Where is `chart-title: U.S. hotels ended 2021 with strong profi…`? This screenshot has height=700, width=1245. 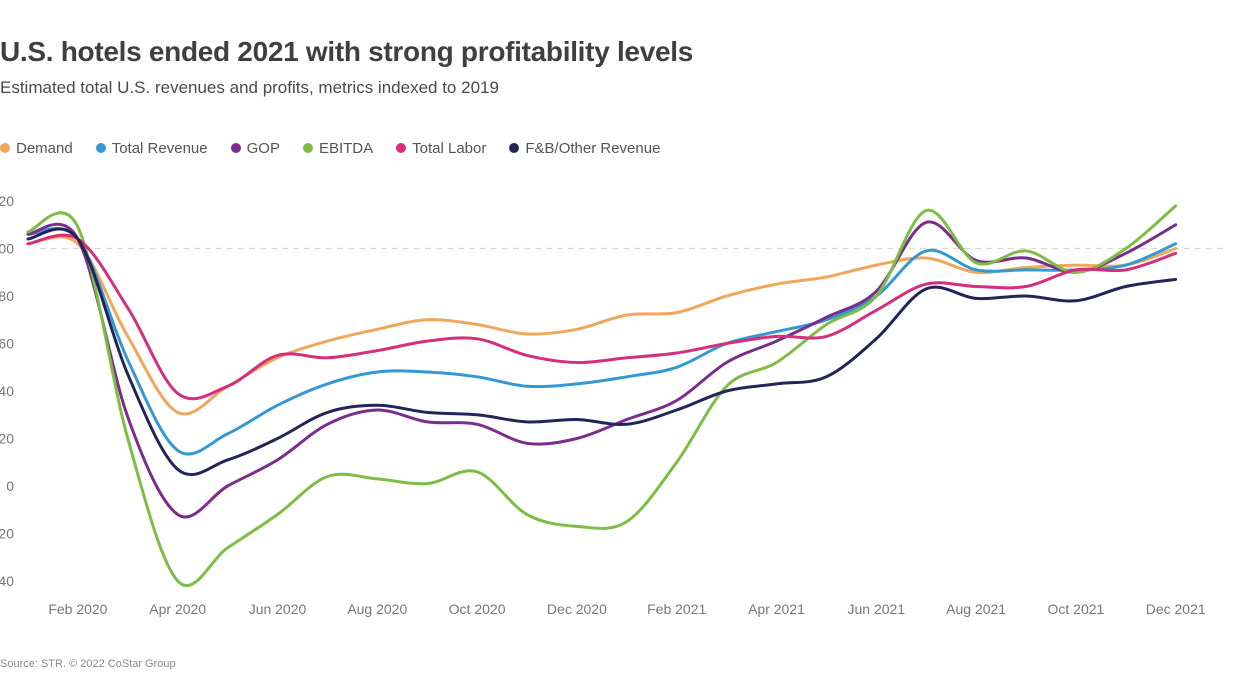
chart-title: U.S. hotels ended 2021 with strong profi… is located at coordinates (346, 51).